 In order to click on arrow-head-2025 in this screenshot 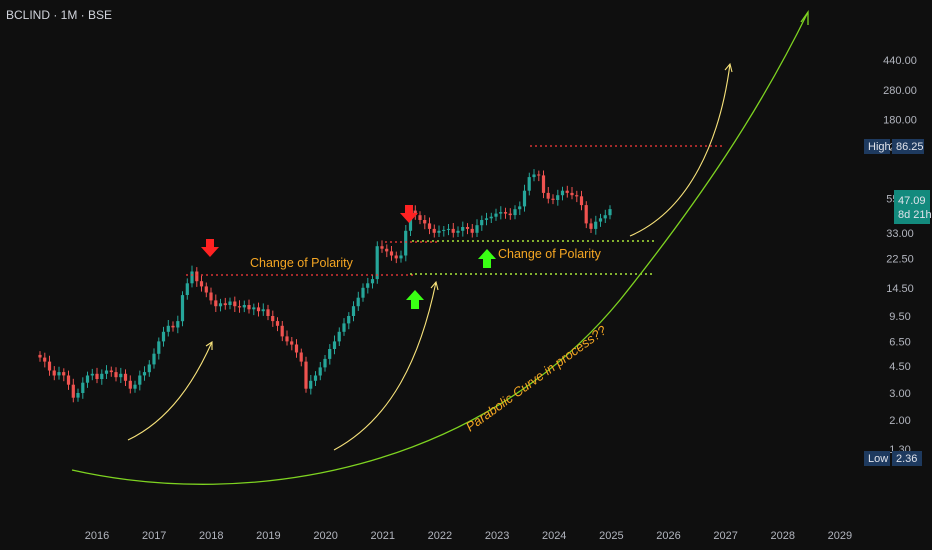, I will do `click(728, 67)`.